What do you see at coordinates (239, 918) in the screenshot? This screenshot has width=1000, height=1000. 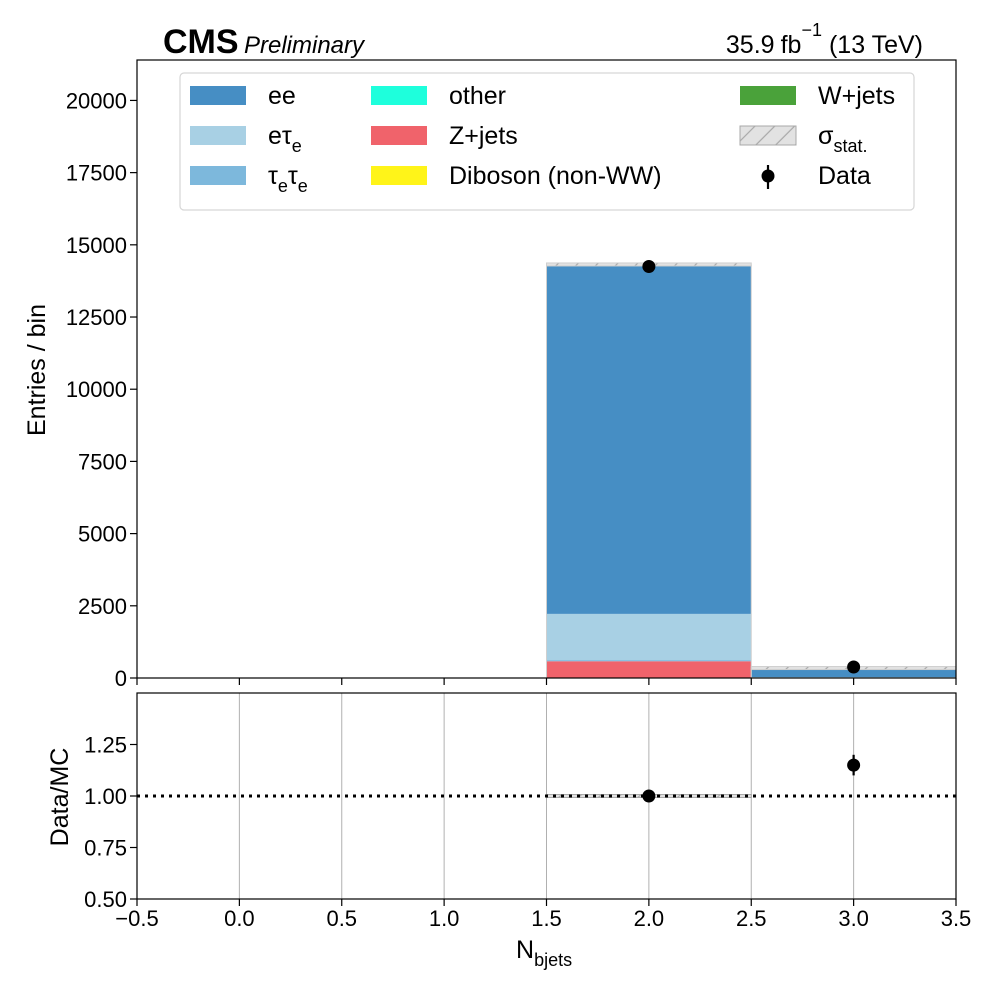 I see `x-tick-label: 0.0` at bounding box center [239, 918].